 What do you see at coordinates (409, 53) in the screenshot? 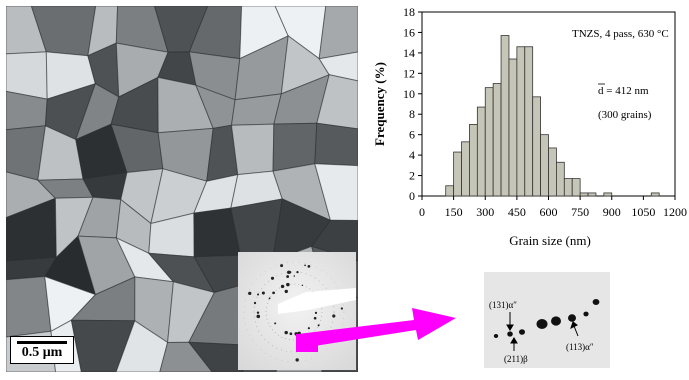
I see `y-tick-label: 14` at bounding box center [409, 53].